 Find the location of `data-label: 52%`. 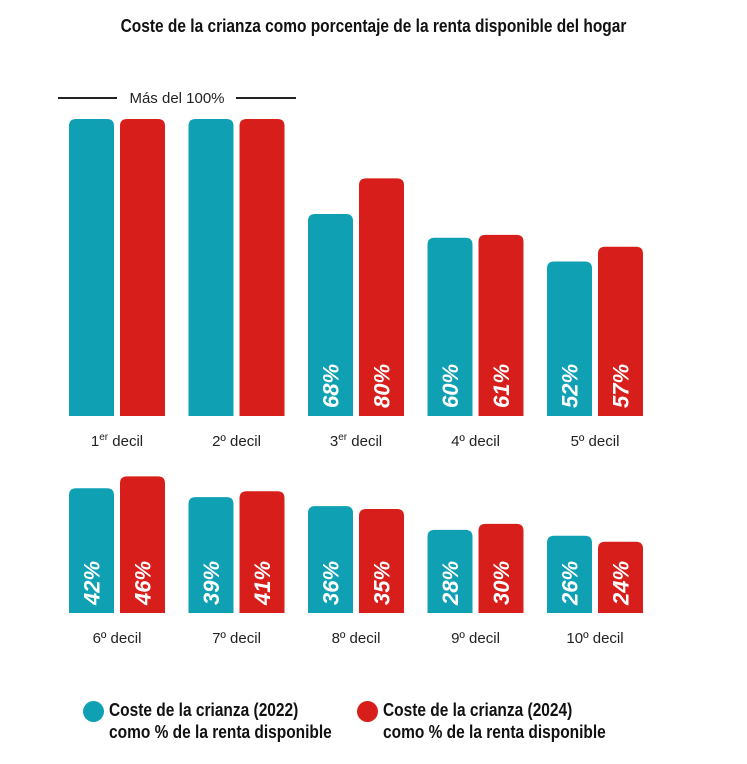

data-label: 52% is located at coordinates (570, 386).